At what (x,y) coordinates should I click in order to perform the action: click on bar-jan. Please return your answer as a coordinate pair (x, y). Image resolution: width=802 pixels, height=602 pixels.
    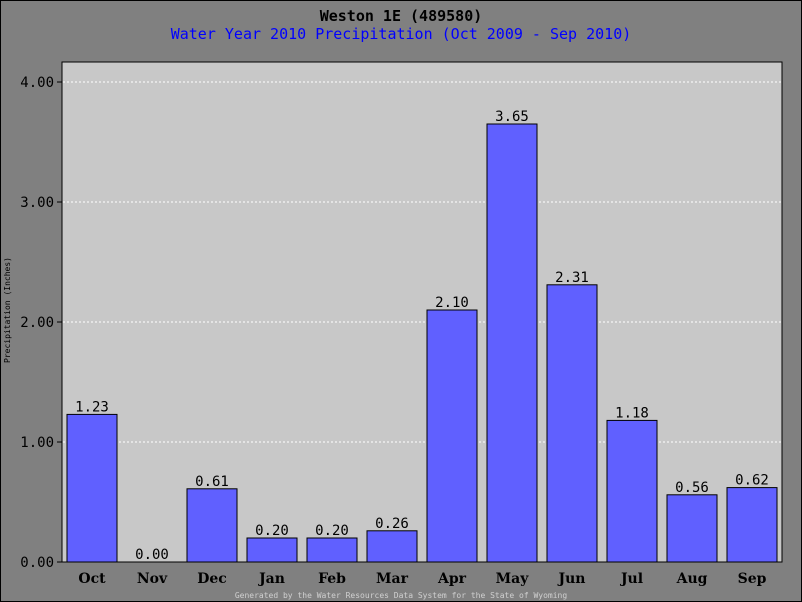
    Looking at the image, I should click on (272, 550).